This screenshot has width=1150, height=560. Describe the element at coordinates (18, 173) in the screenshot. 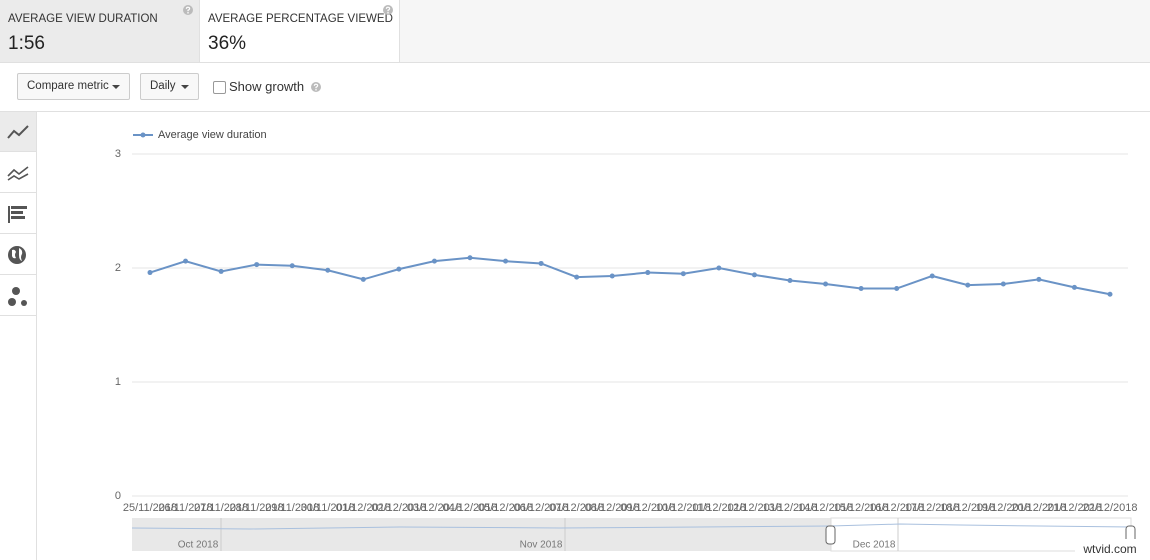

I see `multi-line-option` at that location.